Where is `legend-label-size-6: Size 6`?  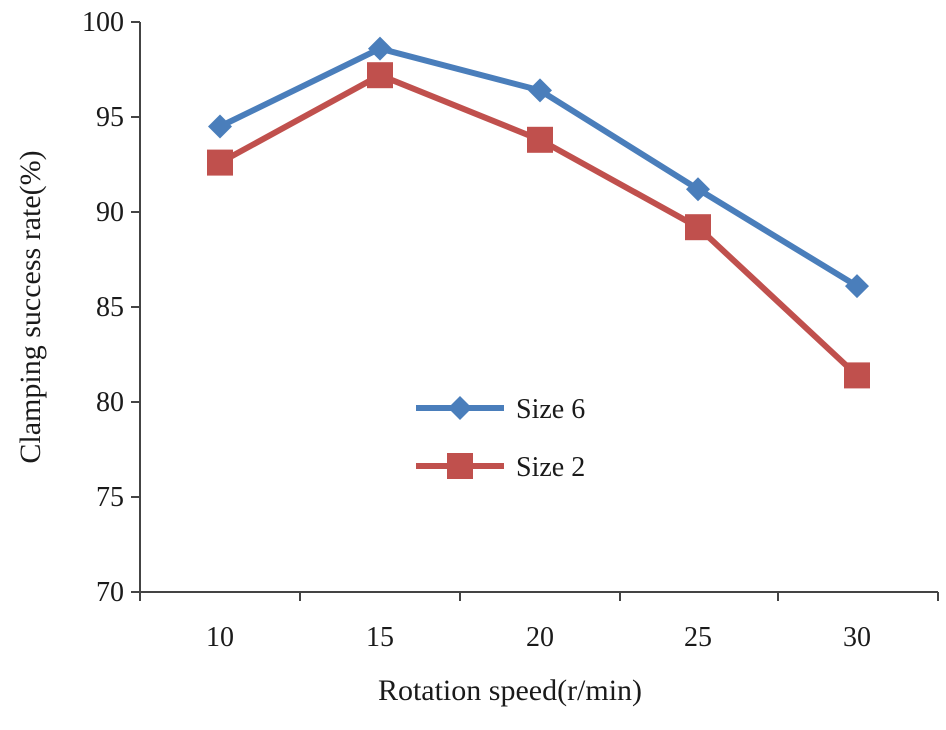
legend-label-size-6: Size 6 is located at coordinates (550, 409).